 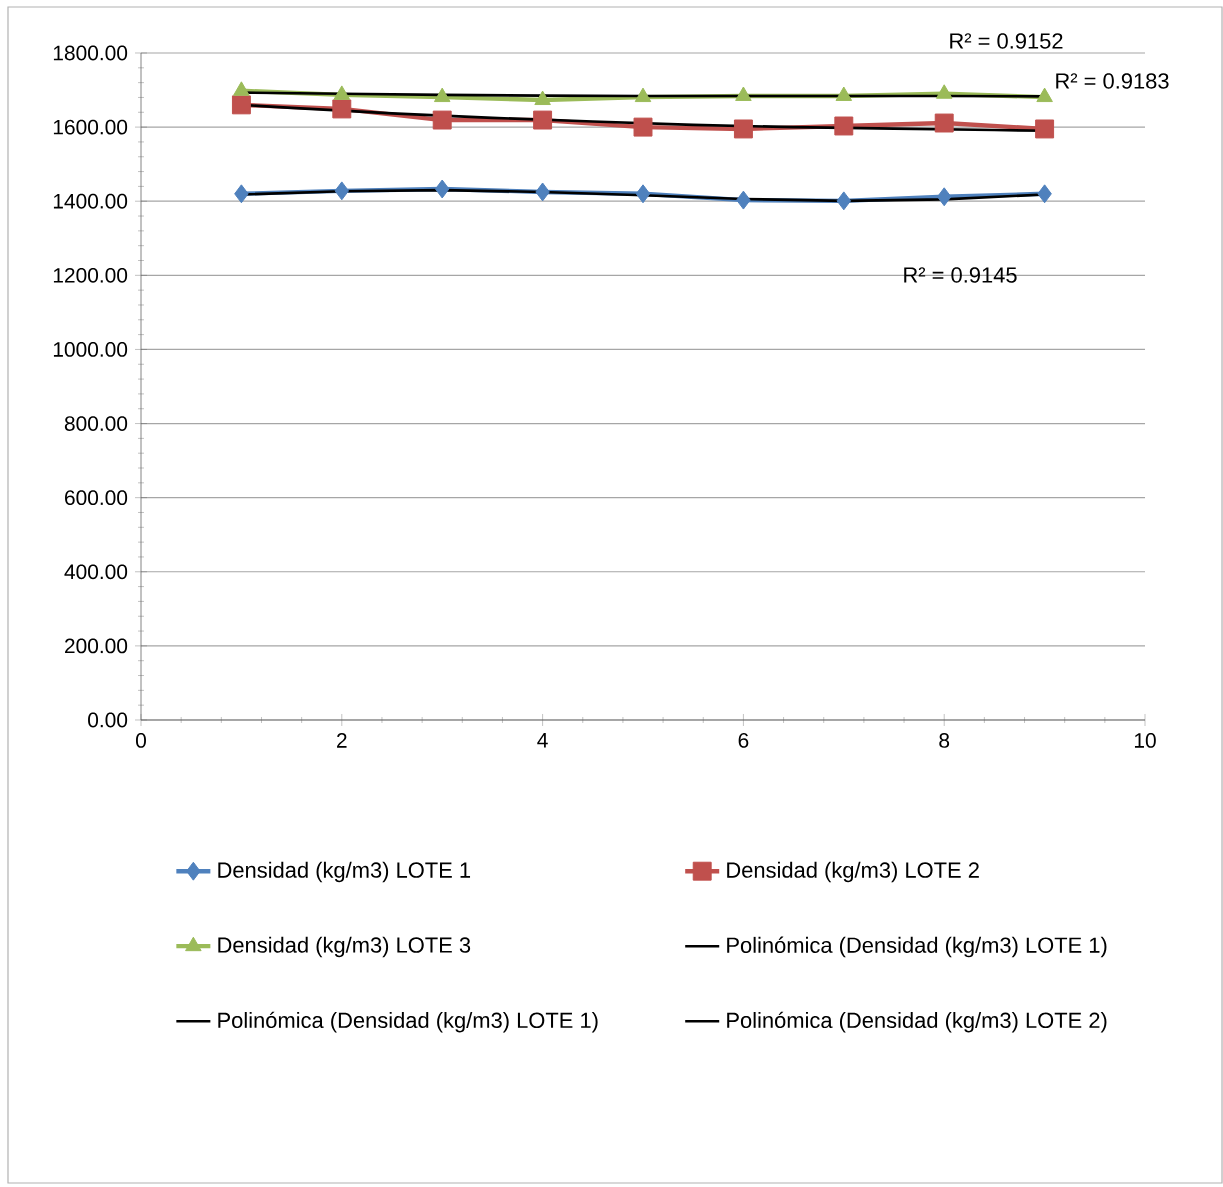 What do you see at coordinates (90, 275) in the screenshot?
I see `y-tick-label: 1200.00` at bounding box center [90, 275].